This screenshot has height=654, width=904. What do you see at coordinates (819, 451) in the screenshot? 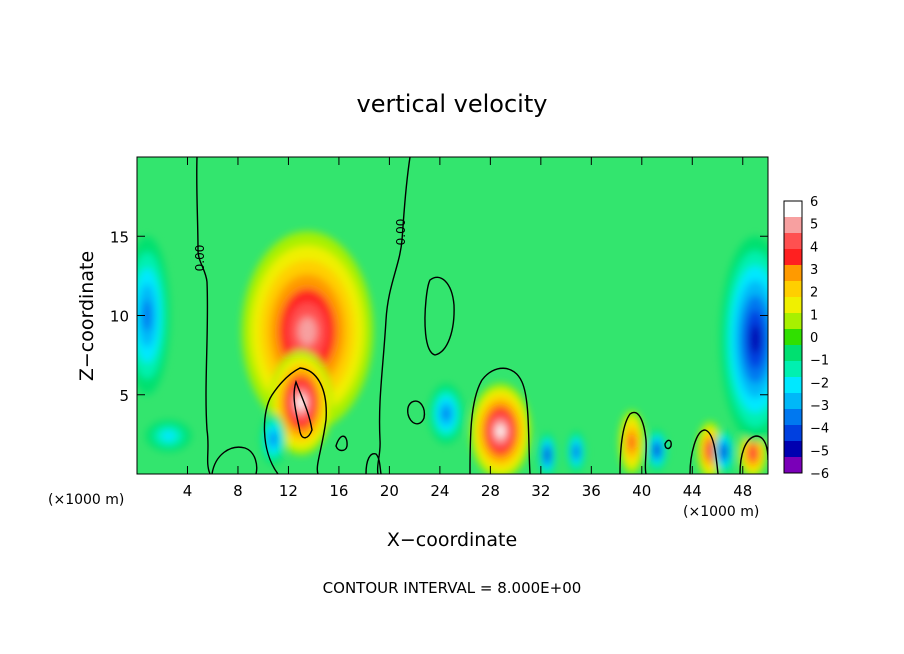
I see `colorbar-label: −5` at bounding box center [819, 451].